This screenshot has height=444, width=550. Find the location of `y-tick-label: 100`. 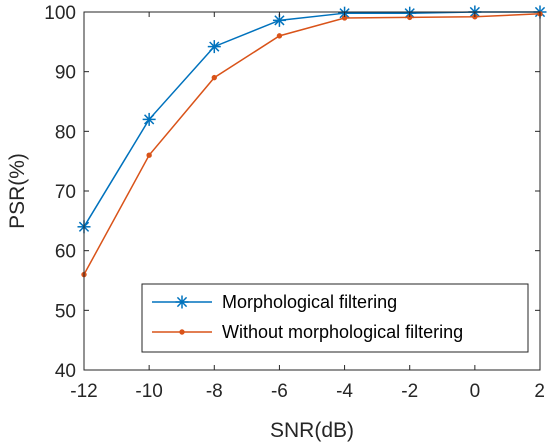

y-tick-label: 100 is located at coordinates (60, 13).